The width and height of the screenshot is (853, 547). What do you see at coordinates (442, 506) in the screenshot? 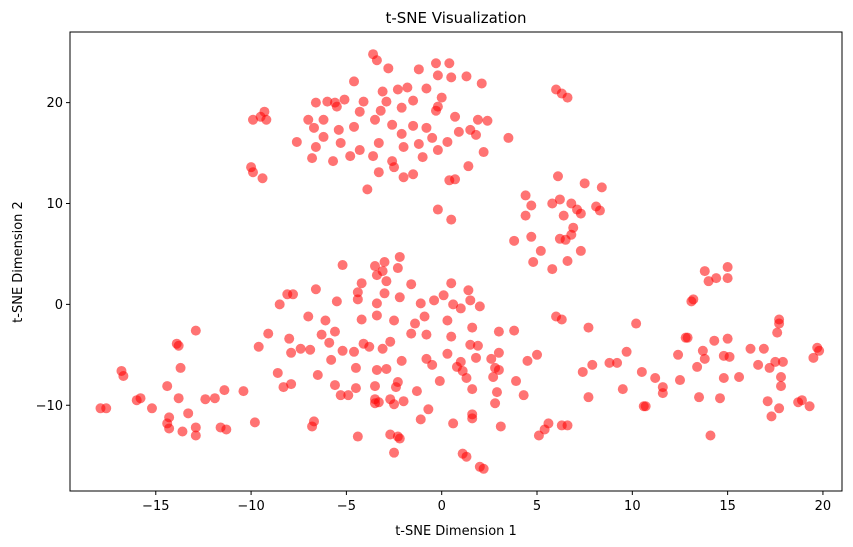
I see `x-tick-label: 0` at bounding box center [442, 506].